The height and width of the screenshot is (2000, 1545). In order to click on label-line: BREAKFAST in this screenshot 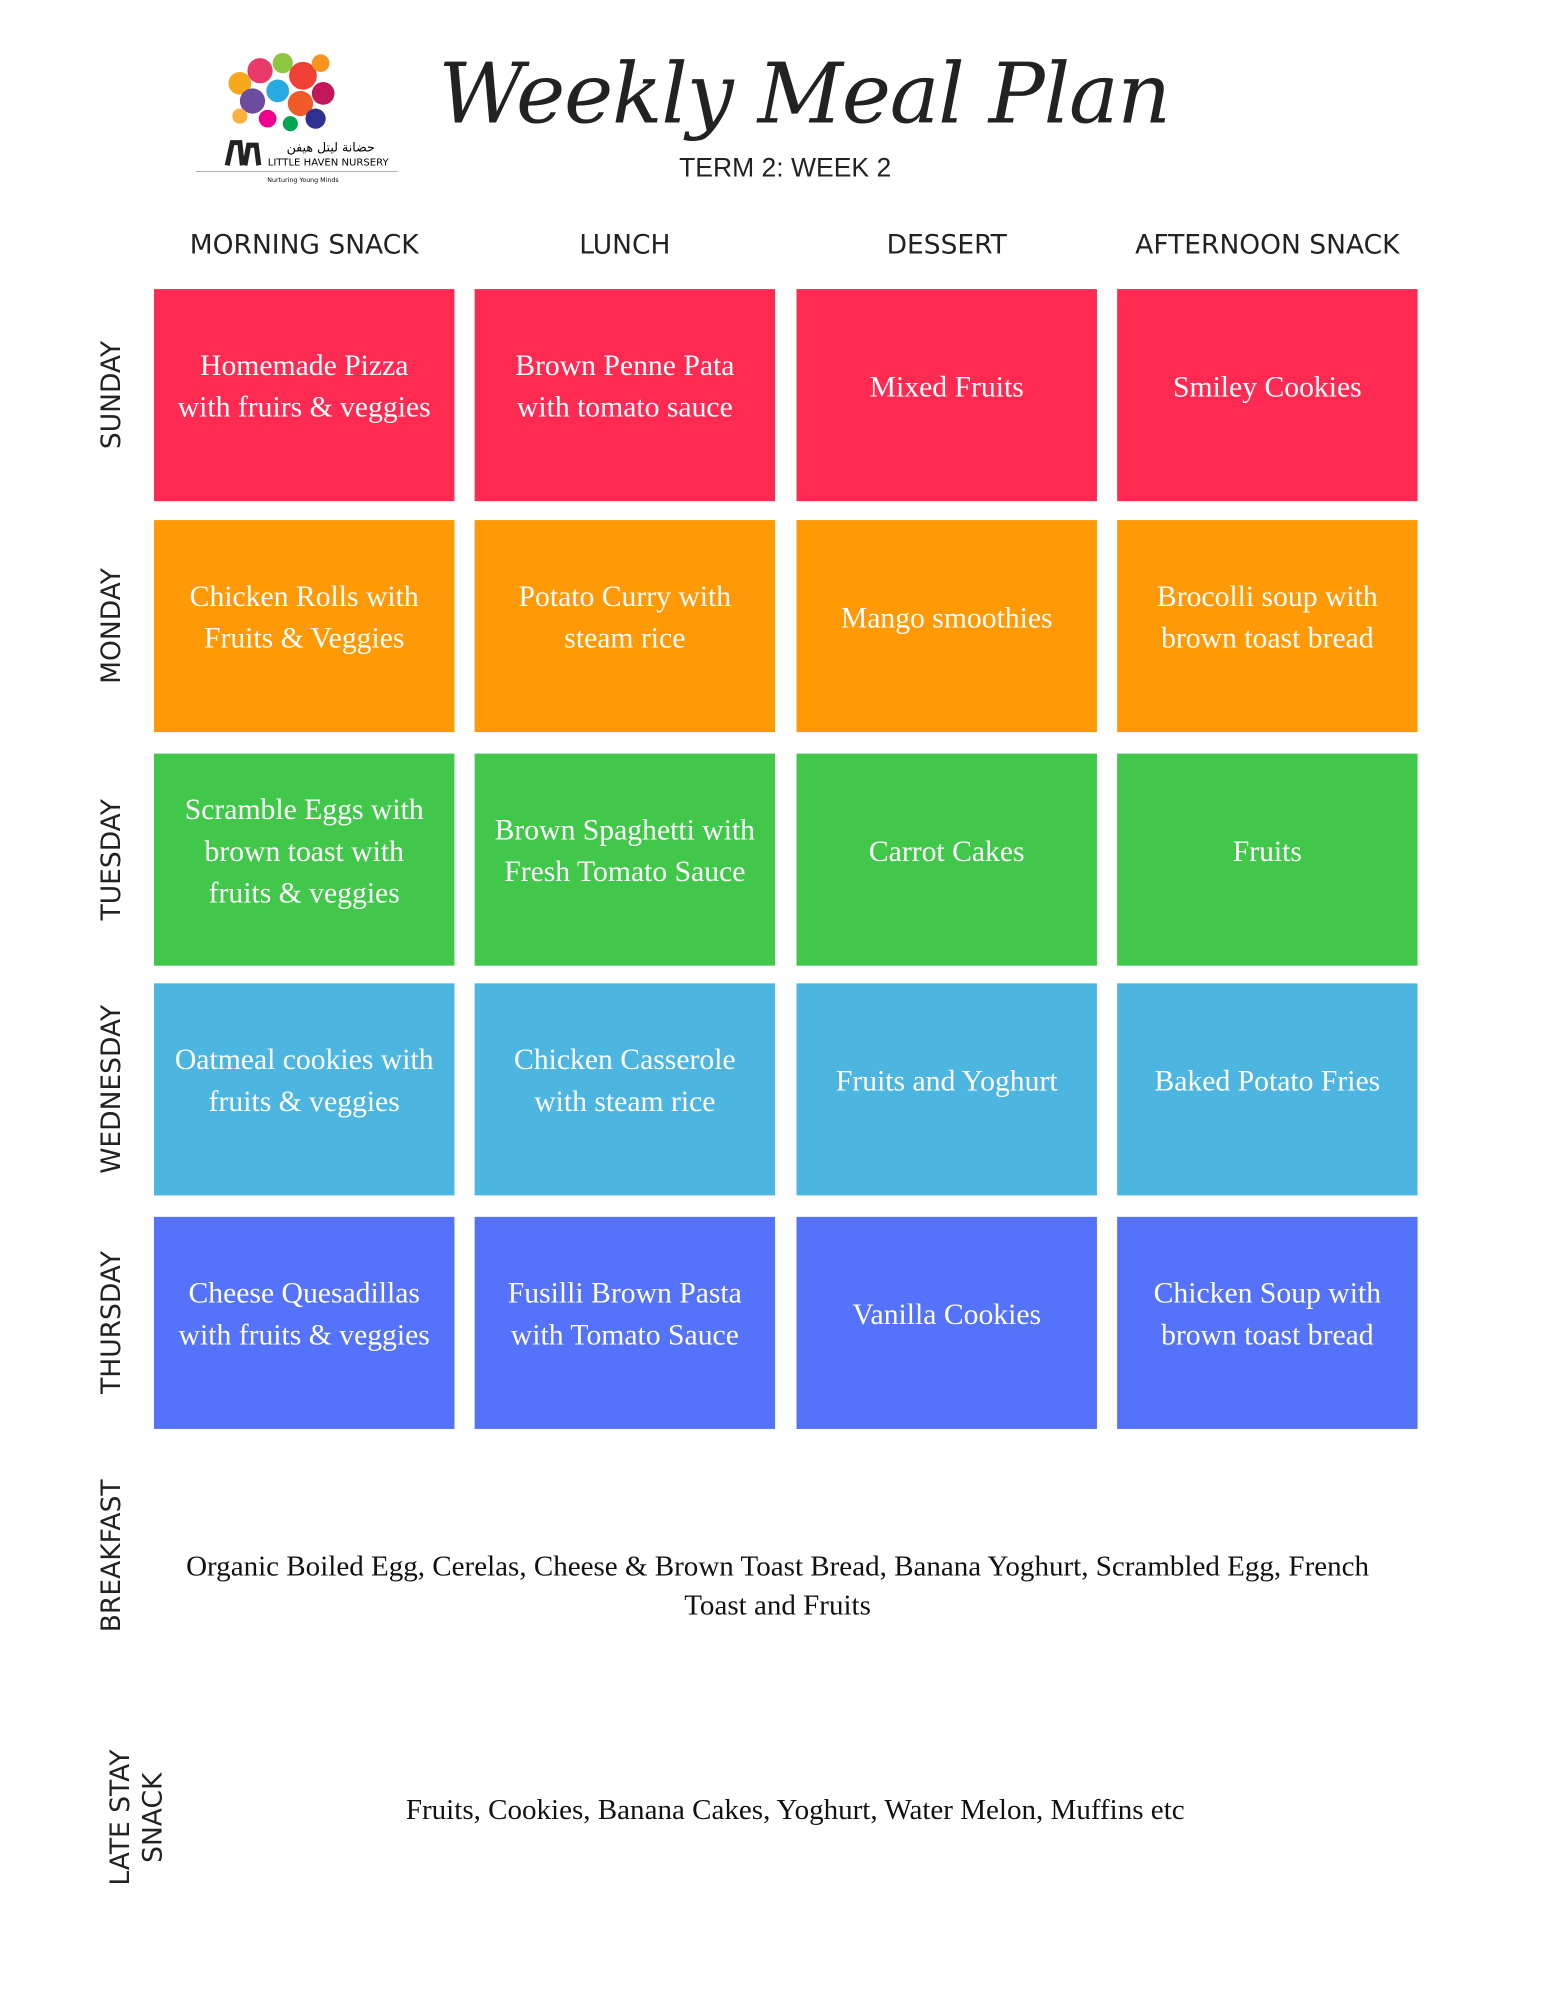, I will do `click(111, 1556)`.